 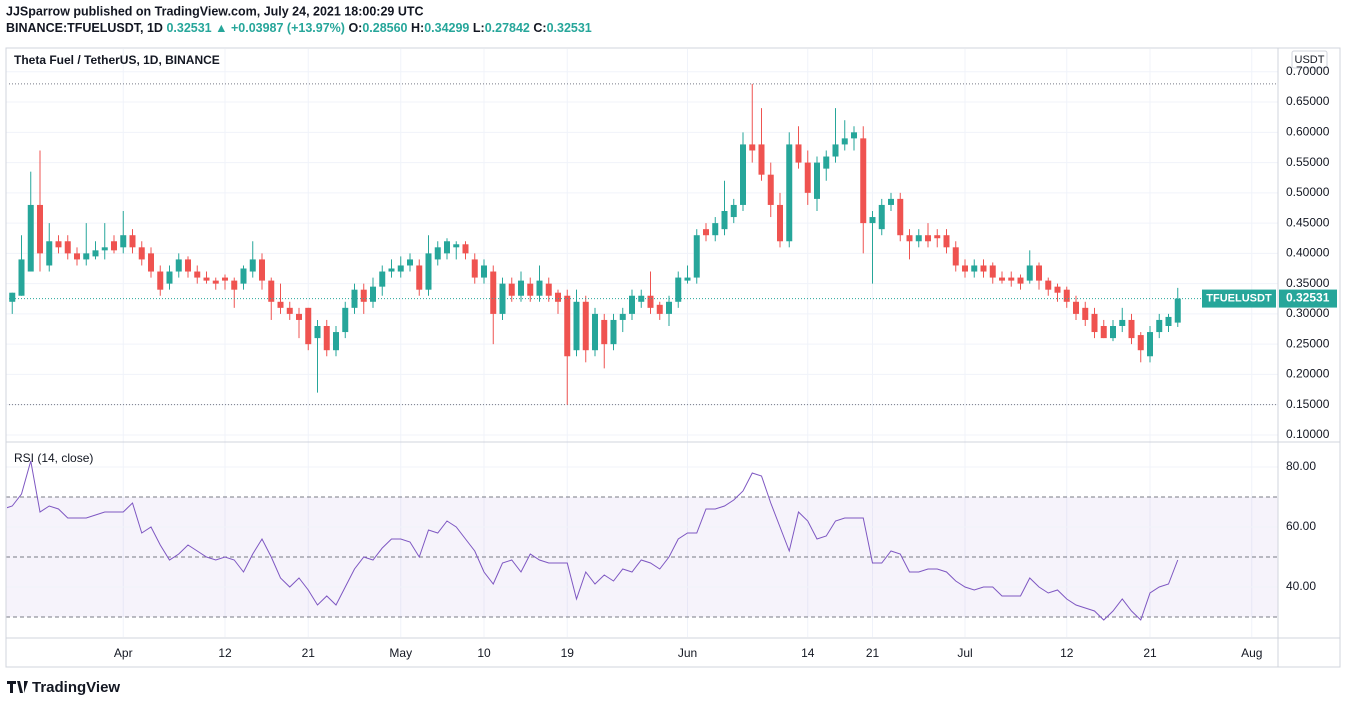 I want to click on x-tick-label: 21, so click(x=1150, y=653).